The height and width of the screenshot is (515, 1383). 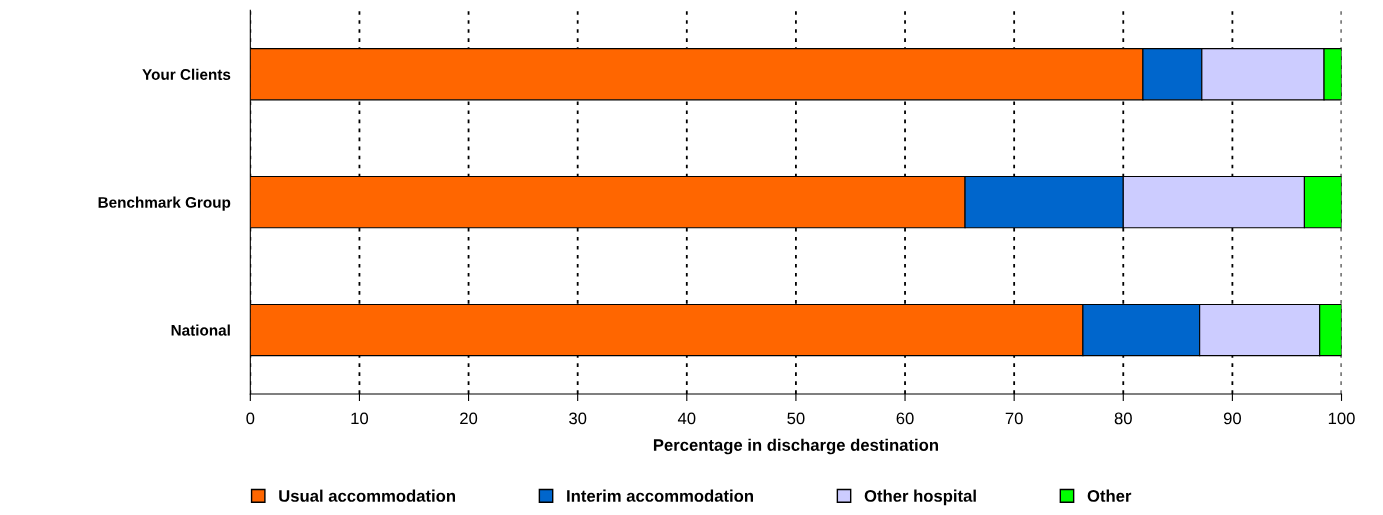 What do you see at coordinates (1123, 418) in the screenshot?
I see `x-tick-label: 80` at bounding box center [1123, 418].